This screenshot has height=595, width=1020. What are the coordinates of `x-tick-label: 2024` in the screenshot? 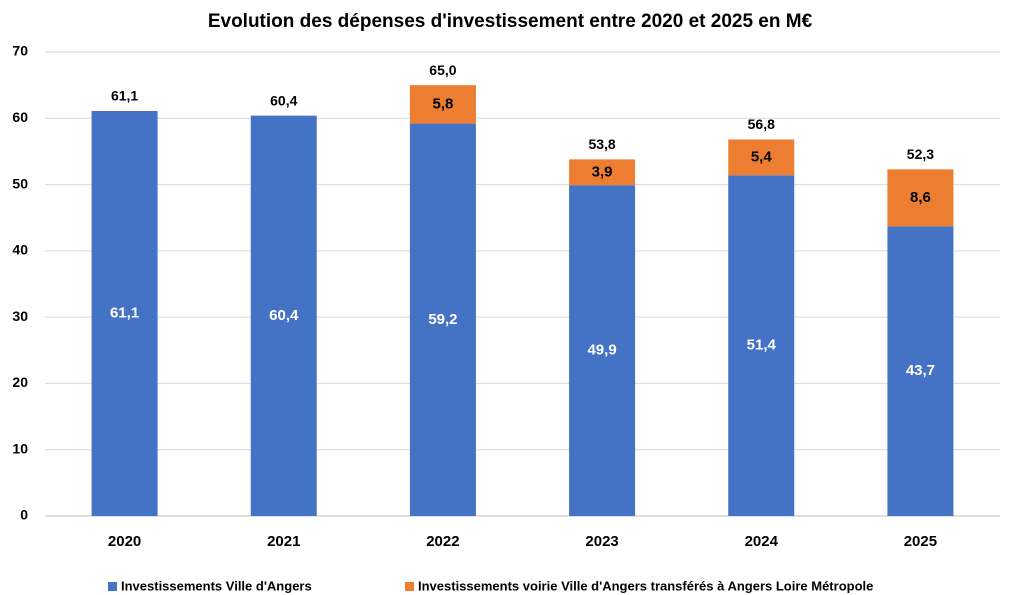 It's located at (762, 541).